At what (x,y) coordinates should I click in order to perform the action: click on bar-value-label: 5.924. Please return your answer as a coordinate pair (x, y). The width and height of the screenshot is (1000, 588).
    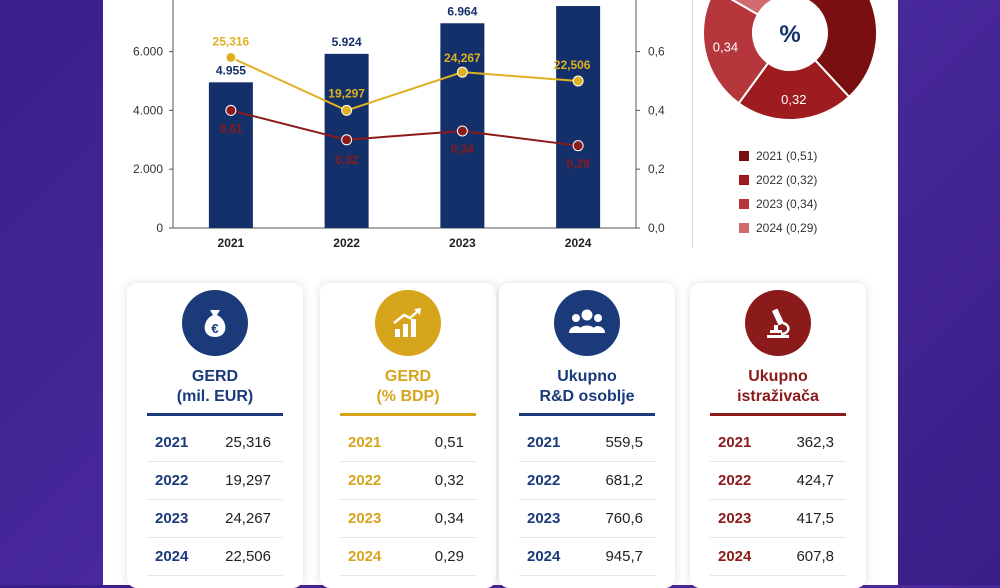
    Looking at the image, I should click on (347, 42).